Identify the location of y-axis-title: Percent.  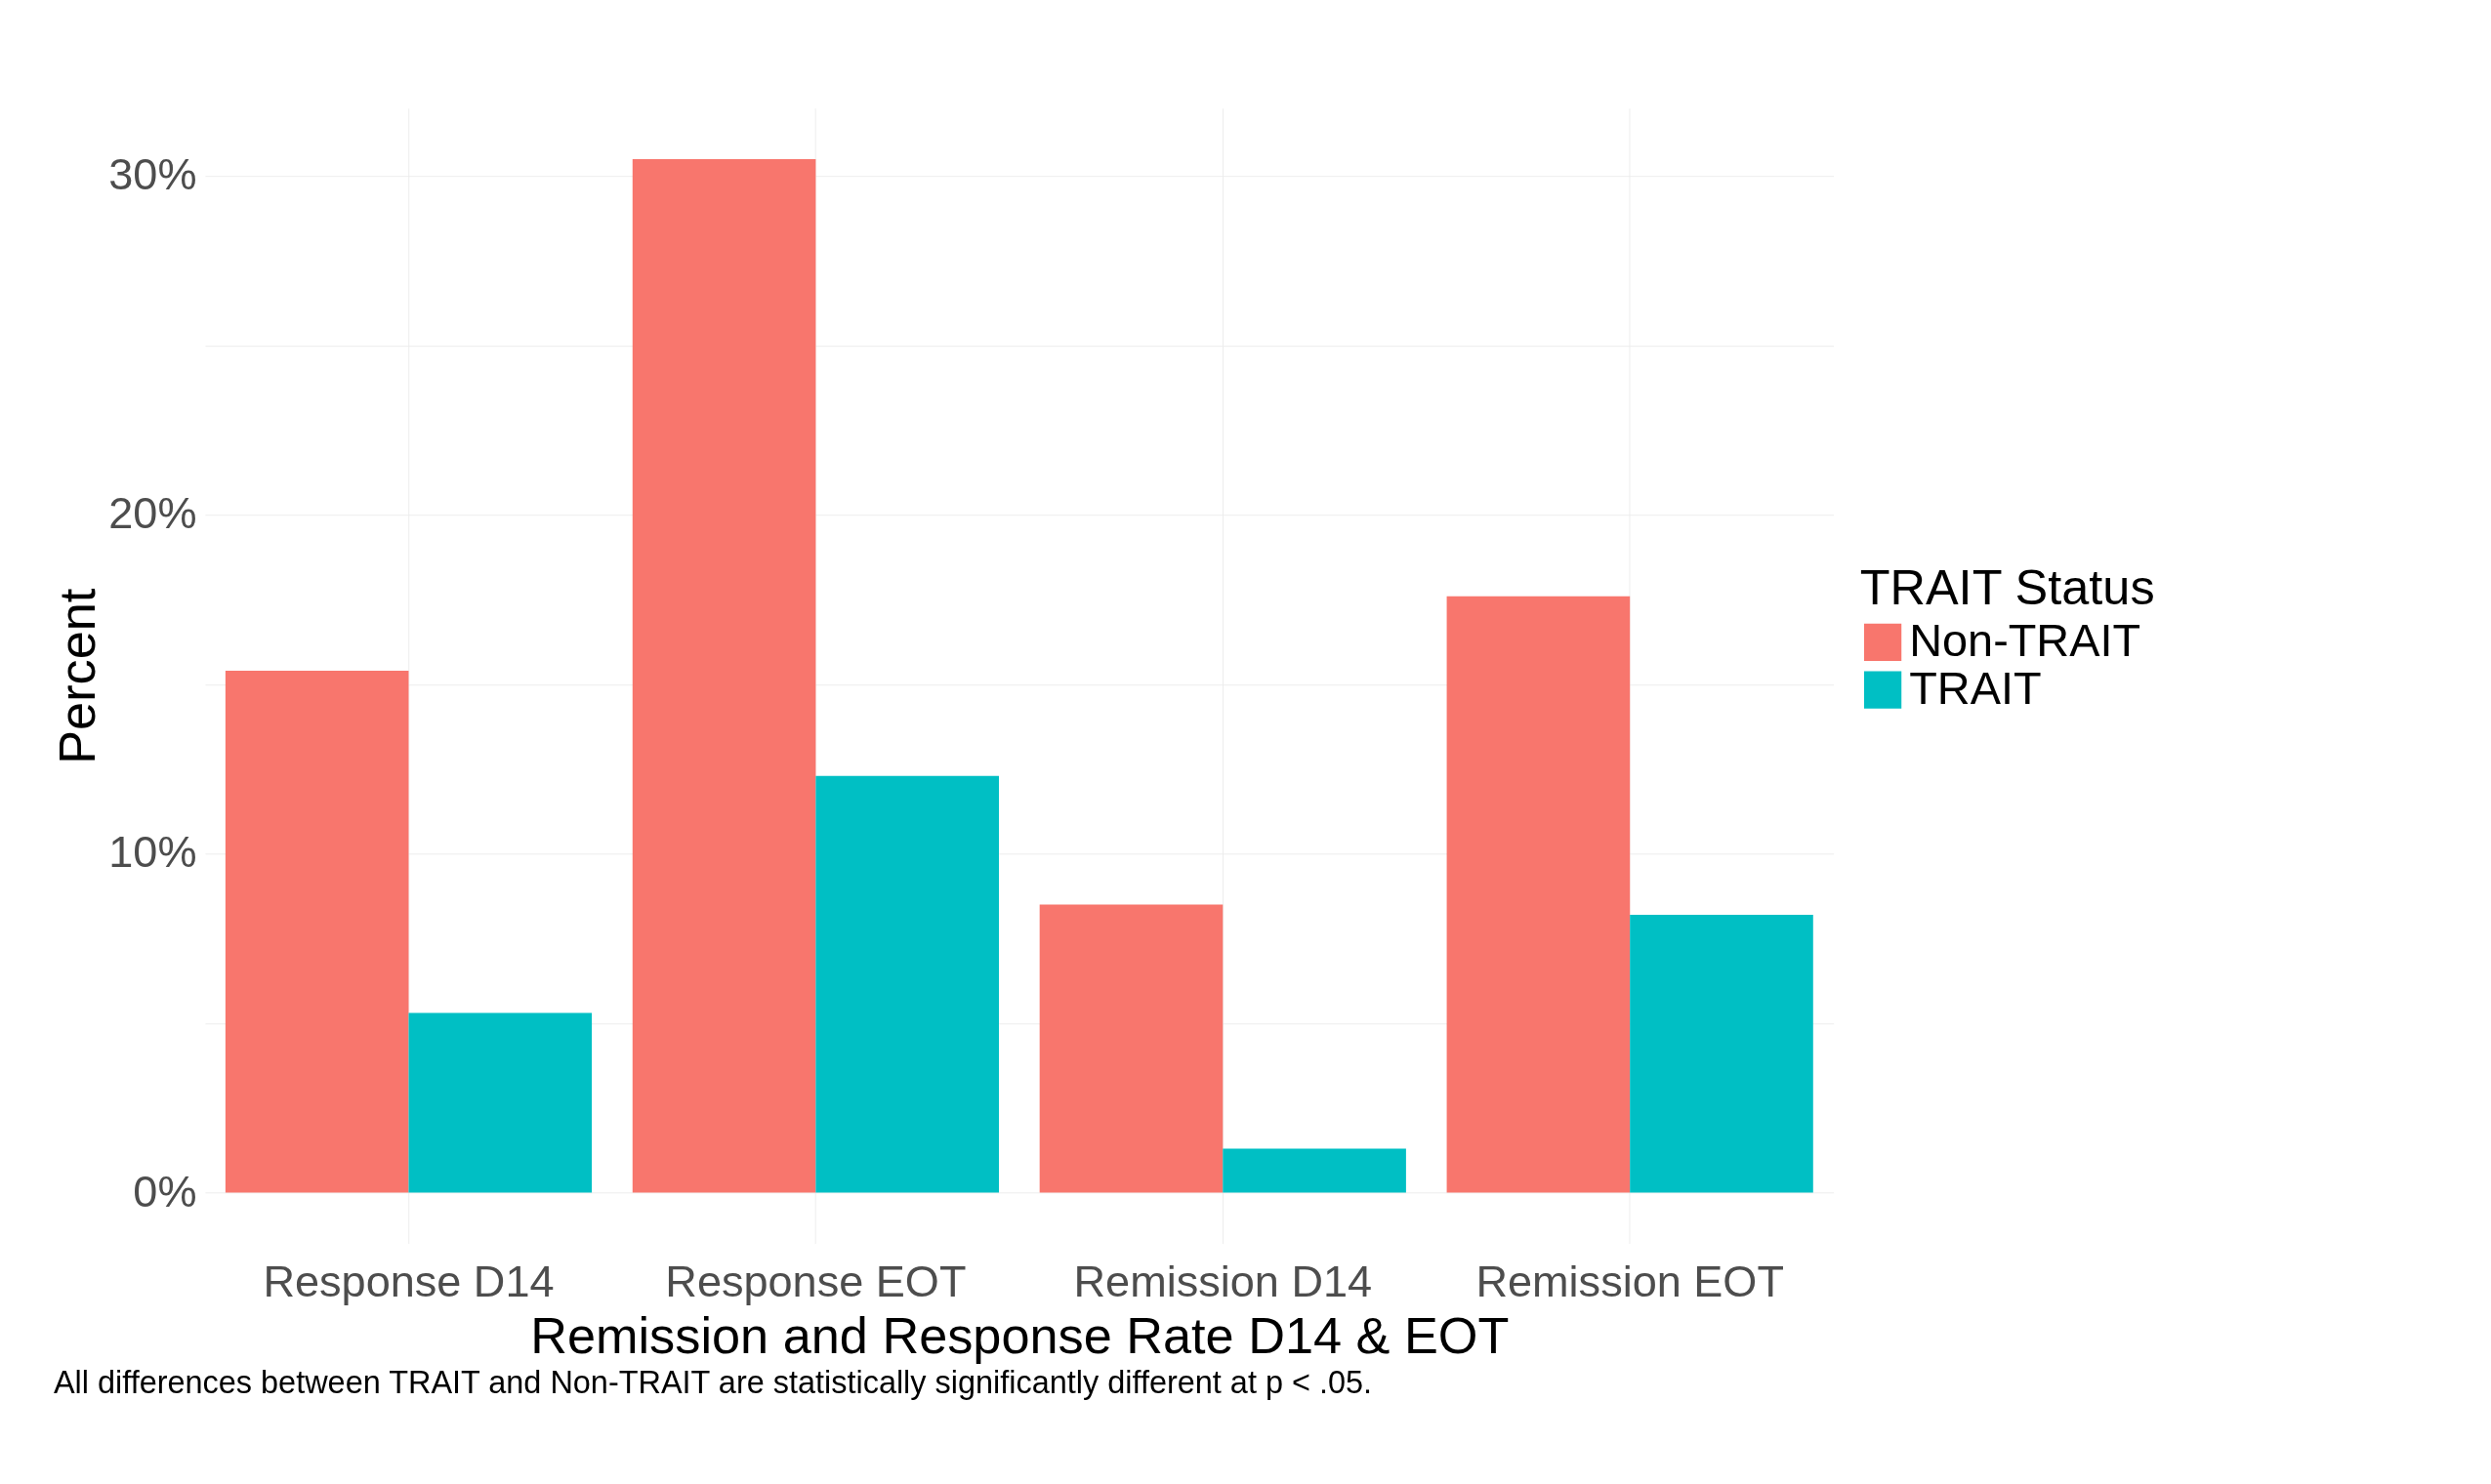
(76, 676).